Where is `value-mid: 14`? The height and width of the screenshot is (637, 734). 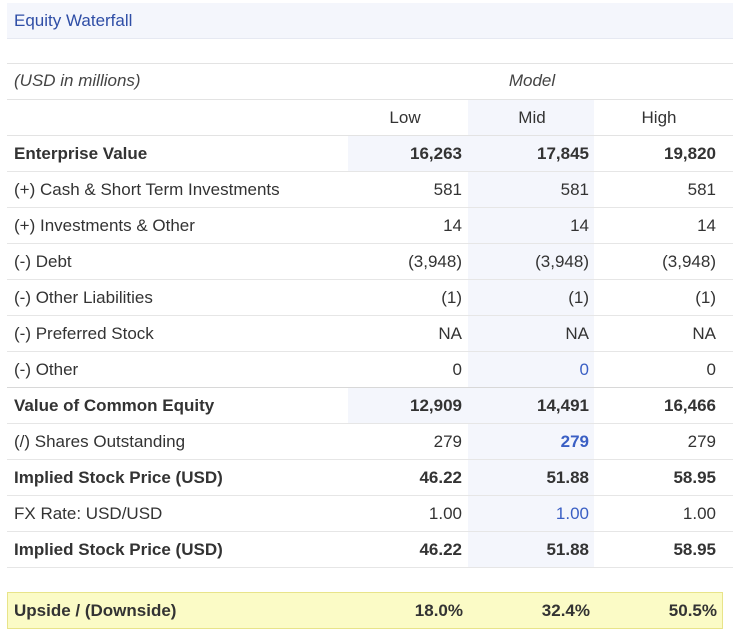
value-mid: 14 is located at coordinates (579, 225).